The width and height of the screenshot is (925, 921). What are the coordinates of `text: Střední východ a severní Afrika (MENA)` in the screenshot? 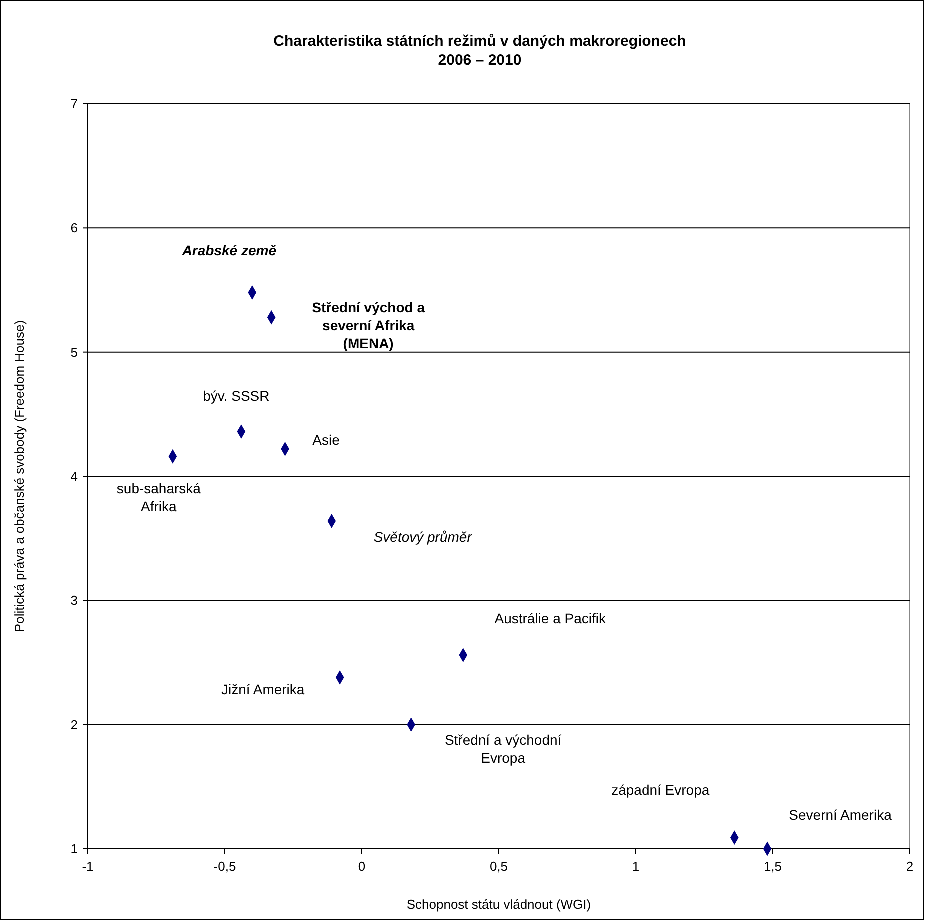 It's located at (369, 326).